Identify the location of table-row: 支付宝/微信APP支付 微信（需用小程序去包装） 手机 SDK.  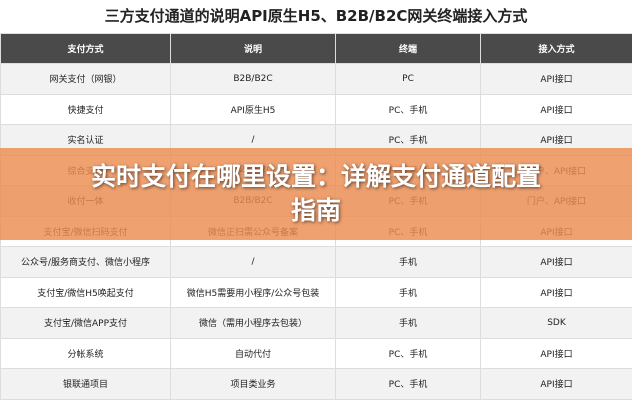
(316, 323).